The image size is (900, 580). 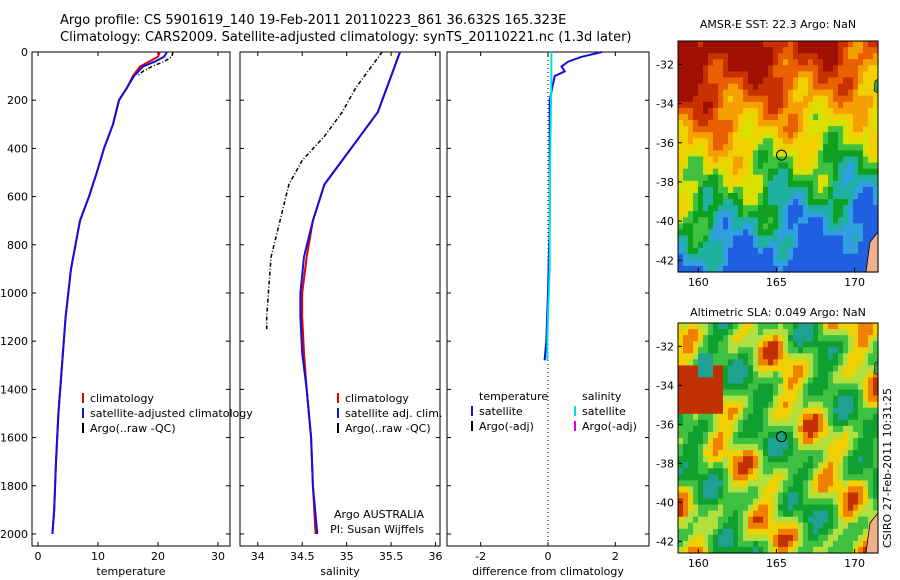 What do you see at coordinates (778, 312) in the screenshot?
I see `sla-map-title: Altimetric SLA: 0.049 Argo: NaN` at bounding box center [778, 312].